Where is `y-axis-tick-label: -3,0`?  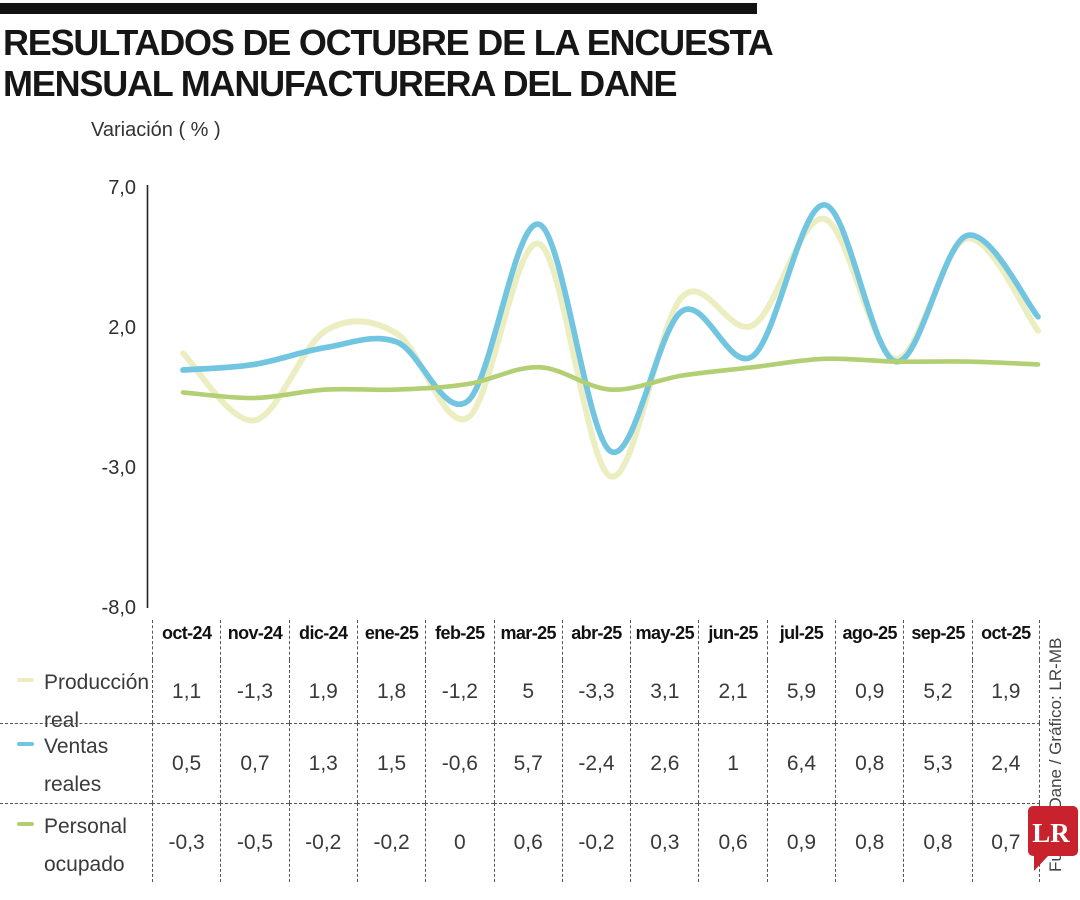 y-axis-tick-label: -3,0 is located at coordinates (118, 468).